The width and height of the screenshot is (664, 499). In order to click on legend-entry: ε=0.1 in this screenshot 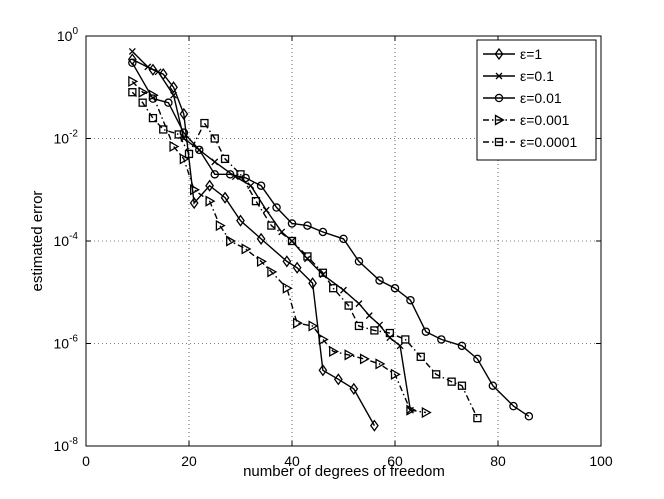, I will do `click(518, 76)`.